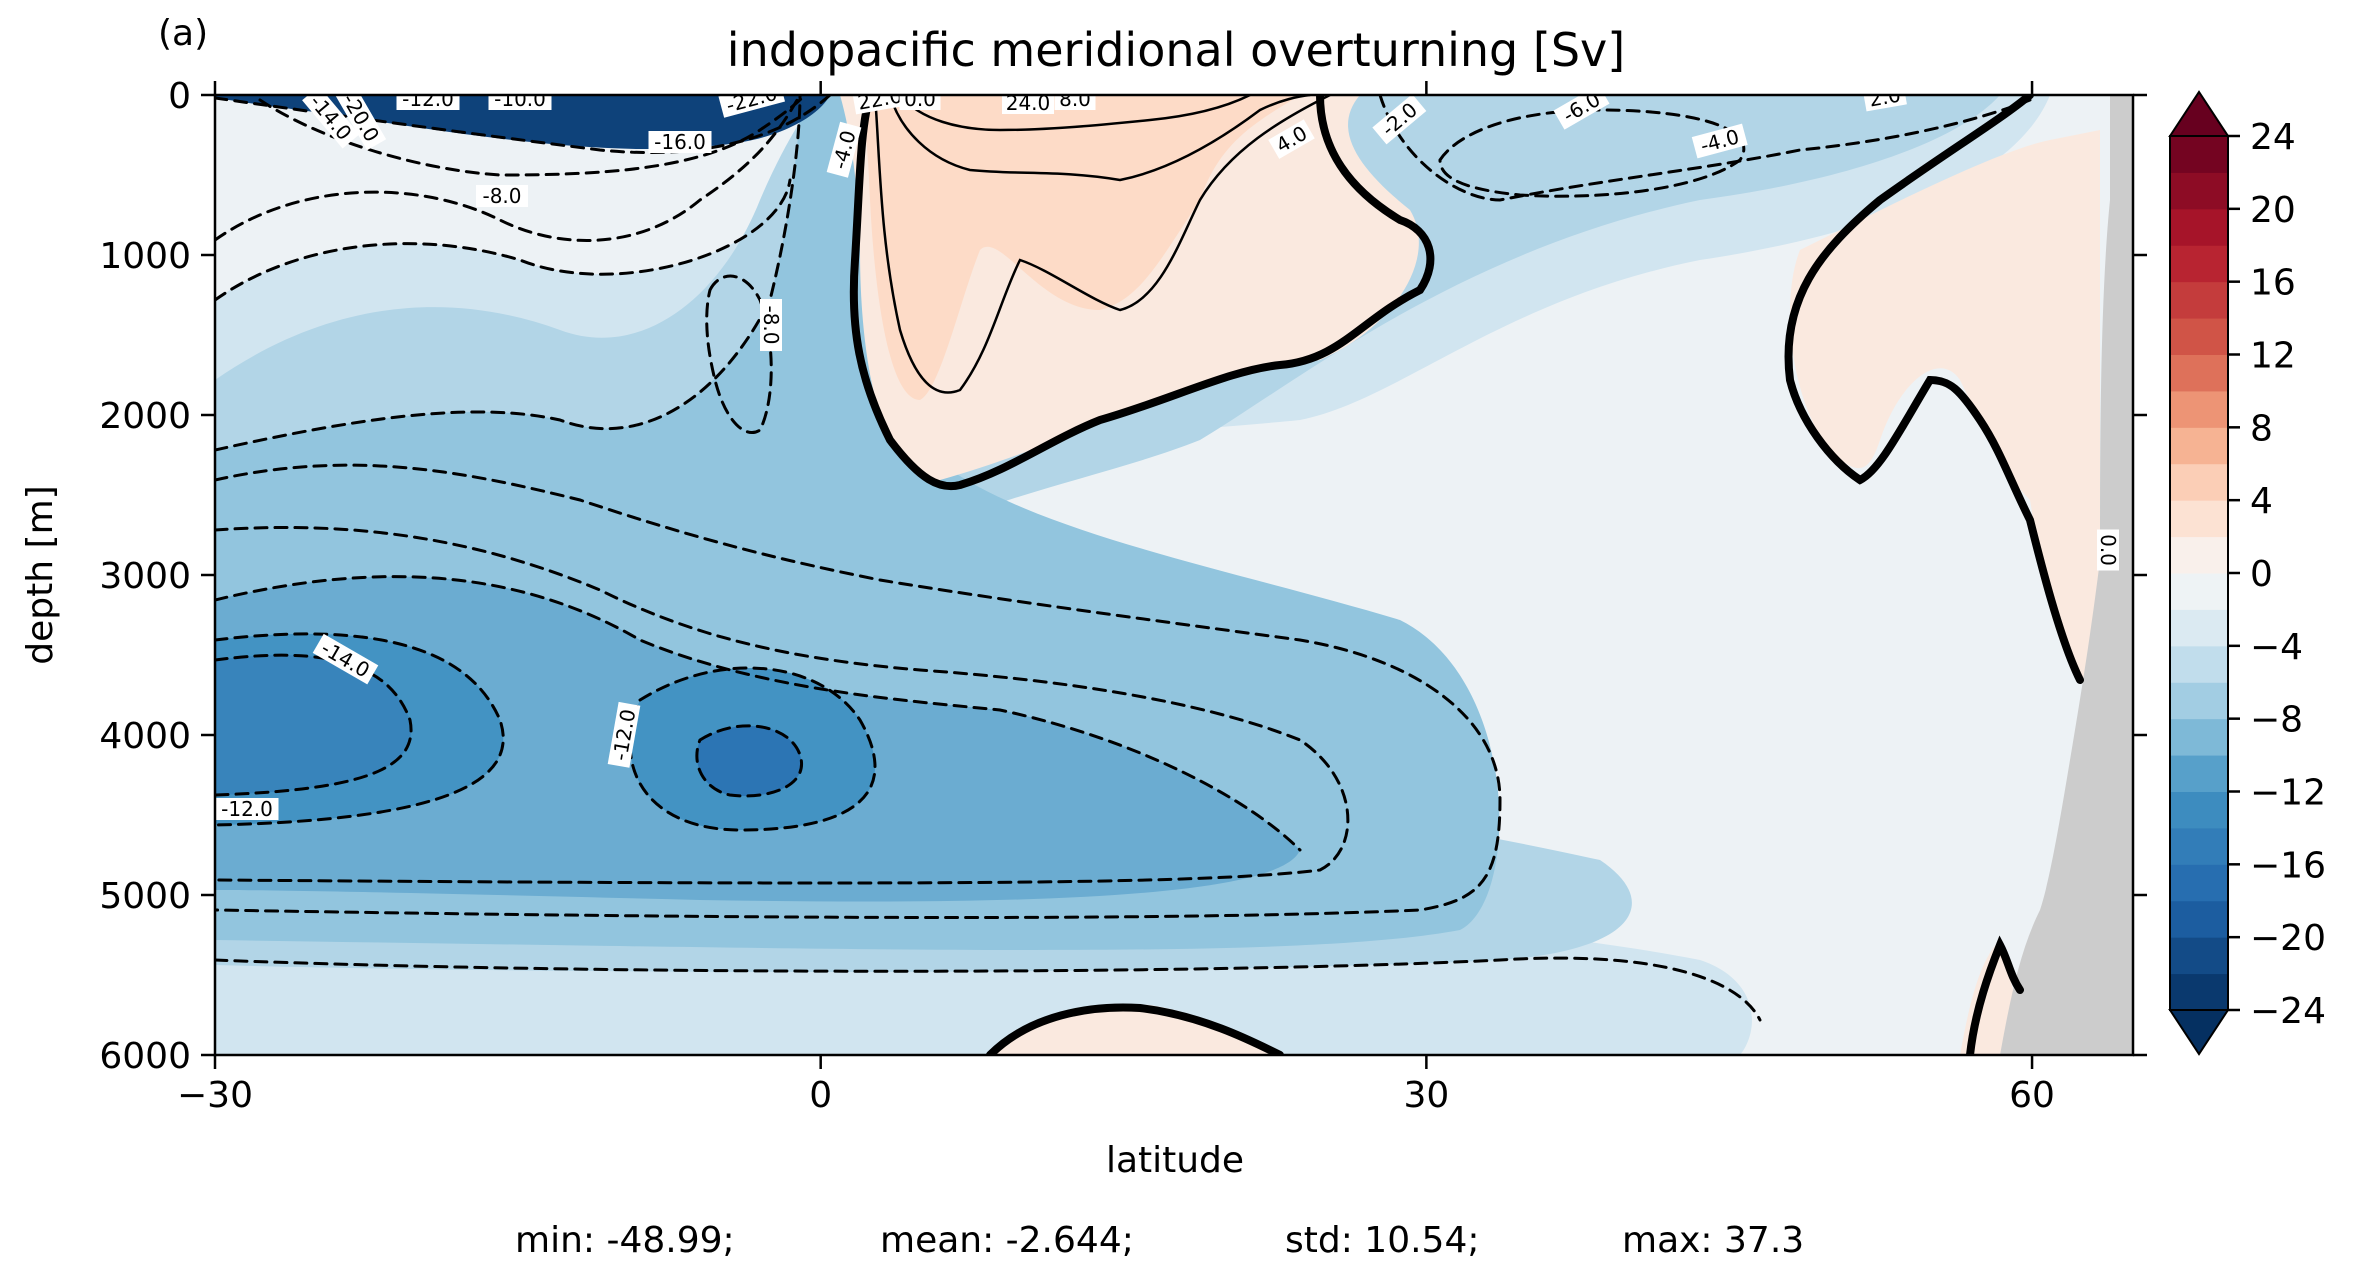 This screenshot has width=2362, height=1263. I want to click on land-mask, so click(2066, 575).